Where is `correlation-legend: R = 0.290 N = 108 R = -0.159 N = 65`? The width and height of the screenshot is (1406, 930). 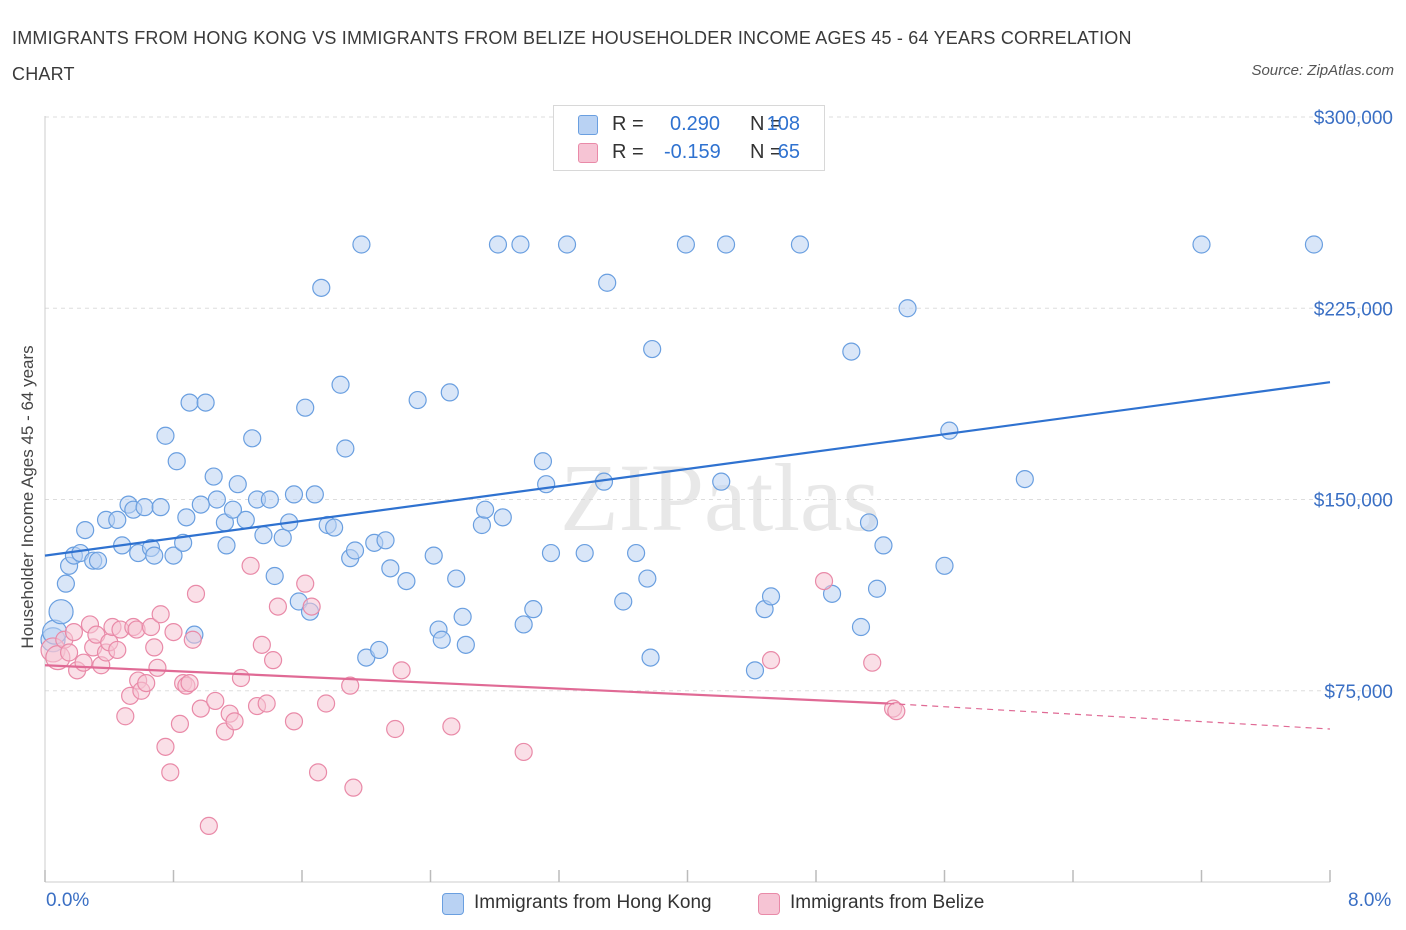 correlation-legend: R = 0.290 N = 108 R = -0.159 N = 65 is located at coordinates (689, 138).